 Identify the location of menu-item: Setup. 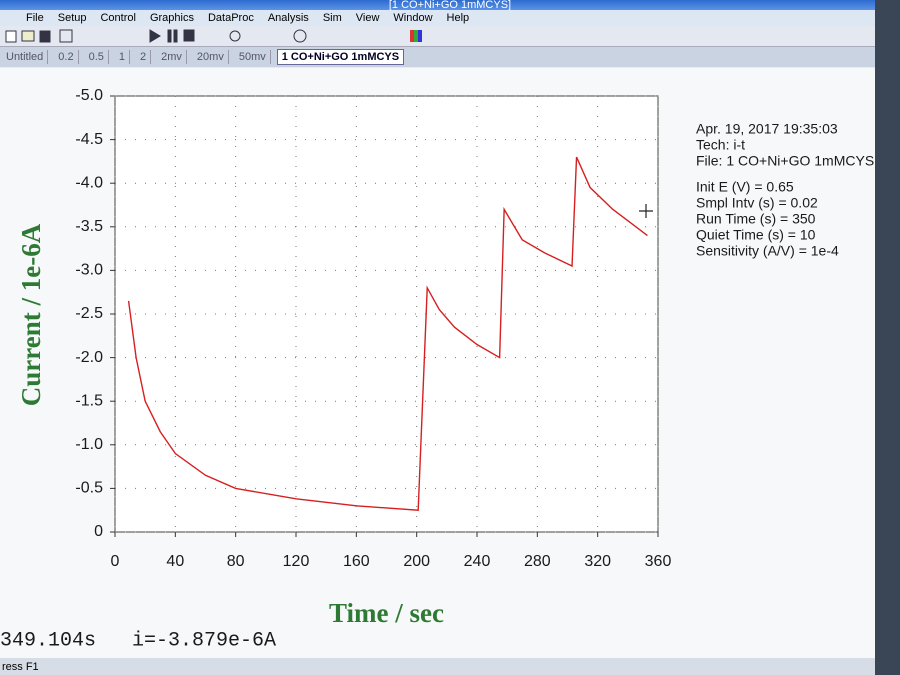
(72, 18).